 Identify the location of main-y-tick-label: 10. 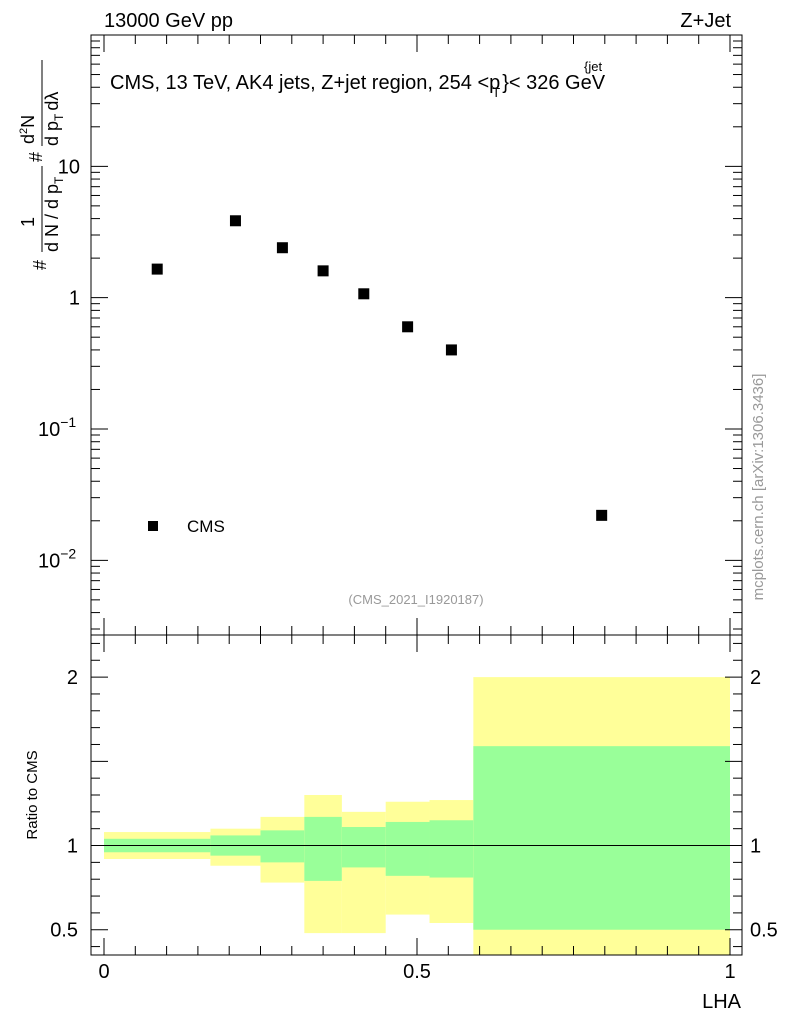
(69, 167).